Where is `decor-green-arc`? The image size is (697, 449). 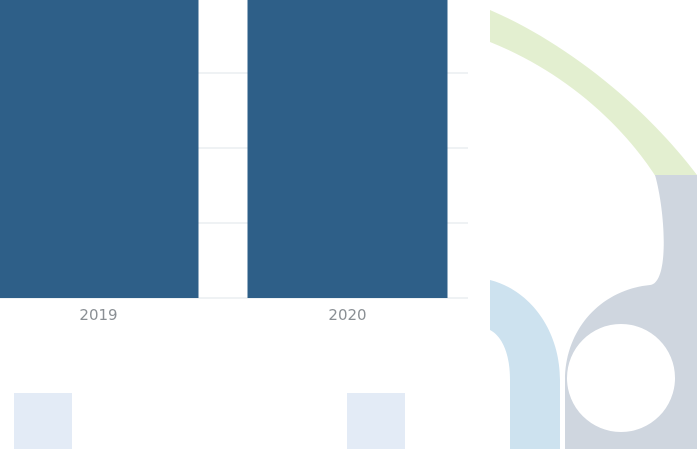
decor-green-arc is located at coordinates (593, 95).